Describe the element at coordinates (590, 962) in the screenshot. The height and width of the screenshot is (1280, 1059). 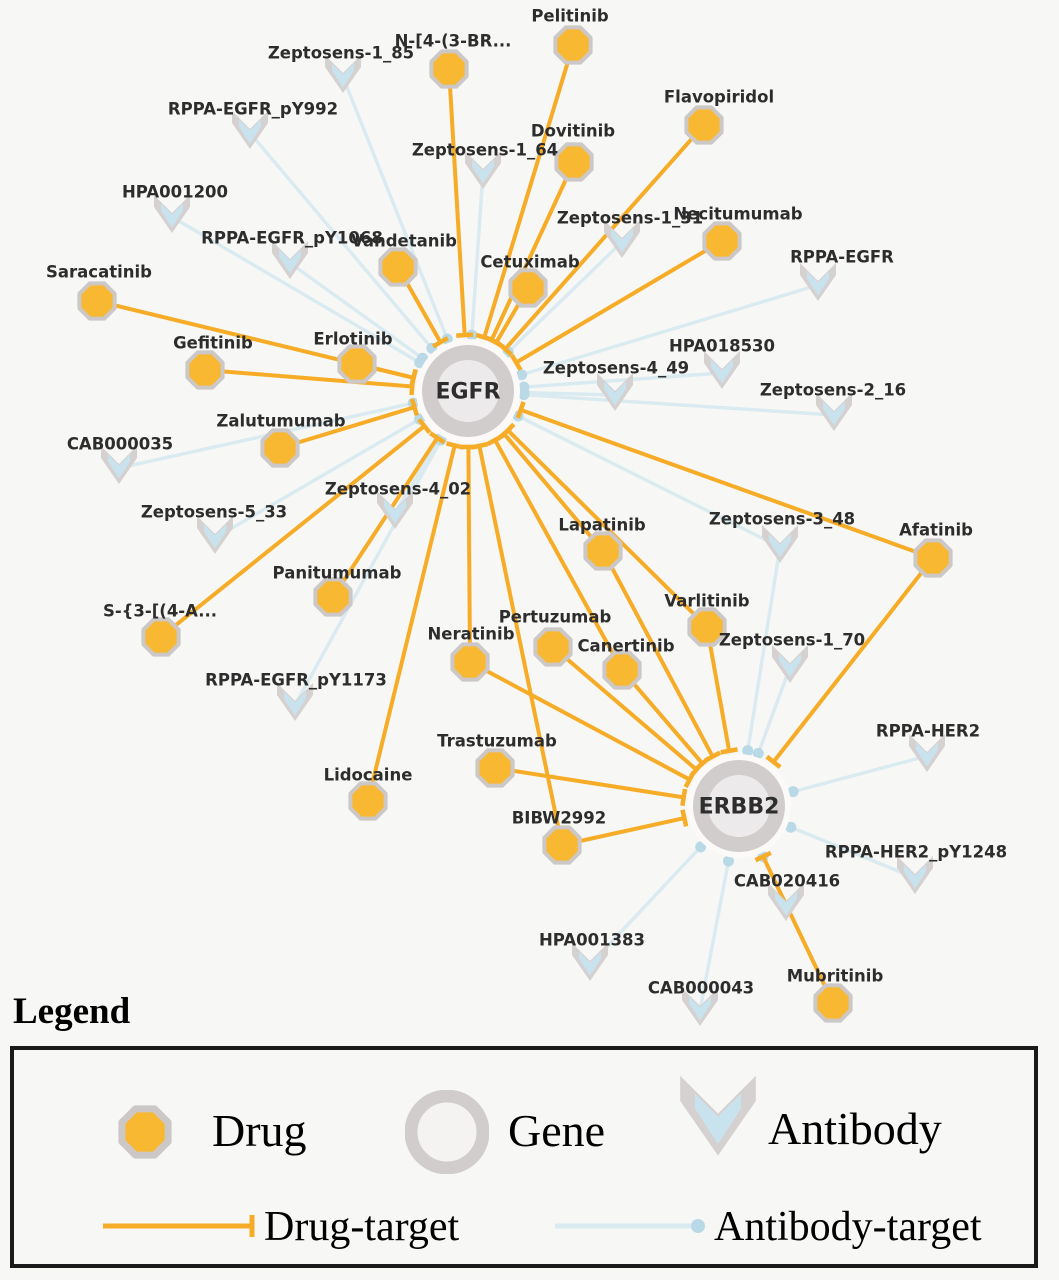
I see `antibody-node-hpa001383` at that location.